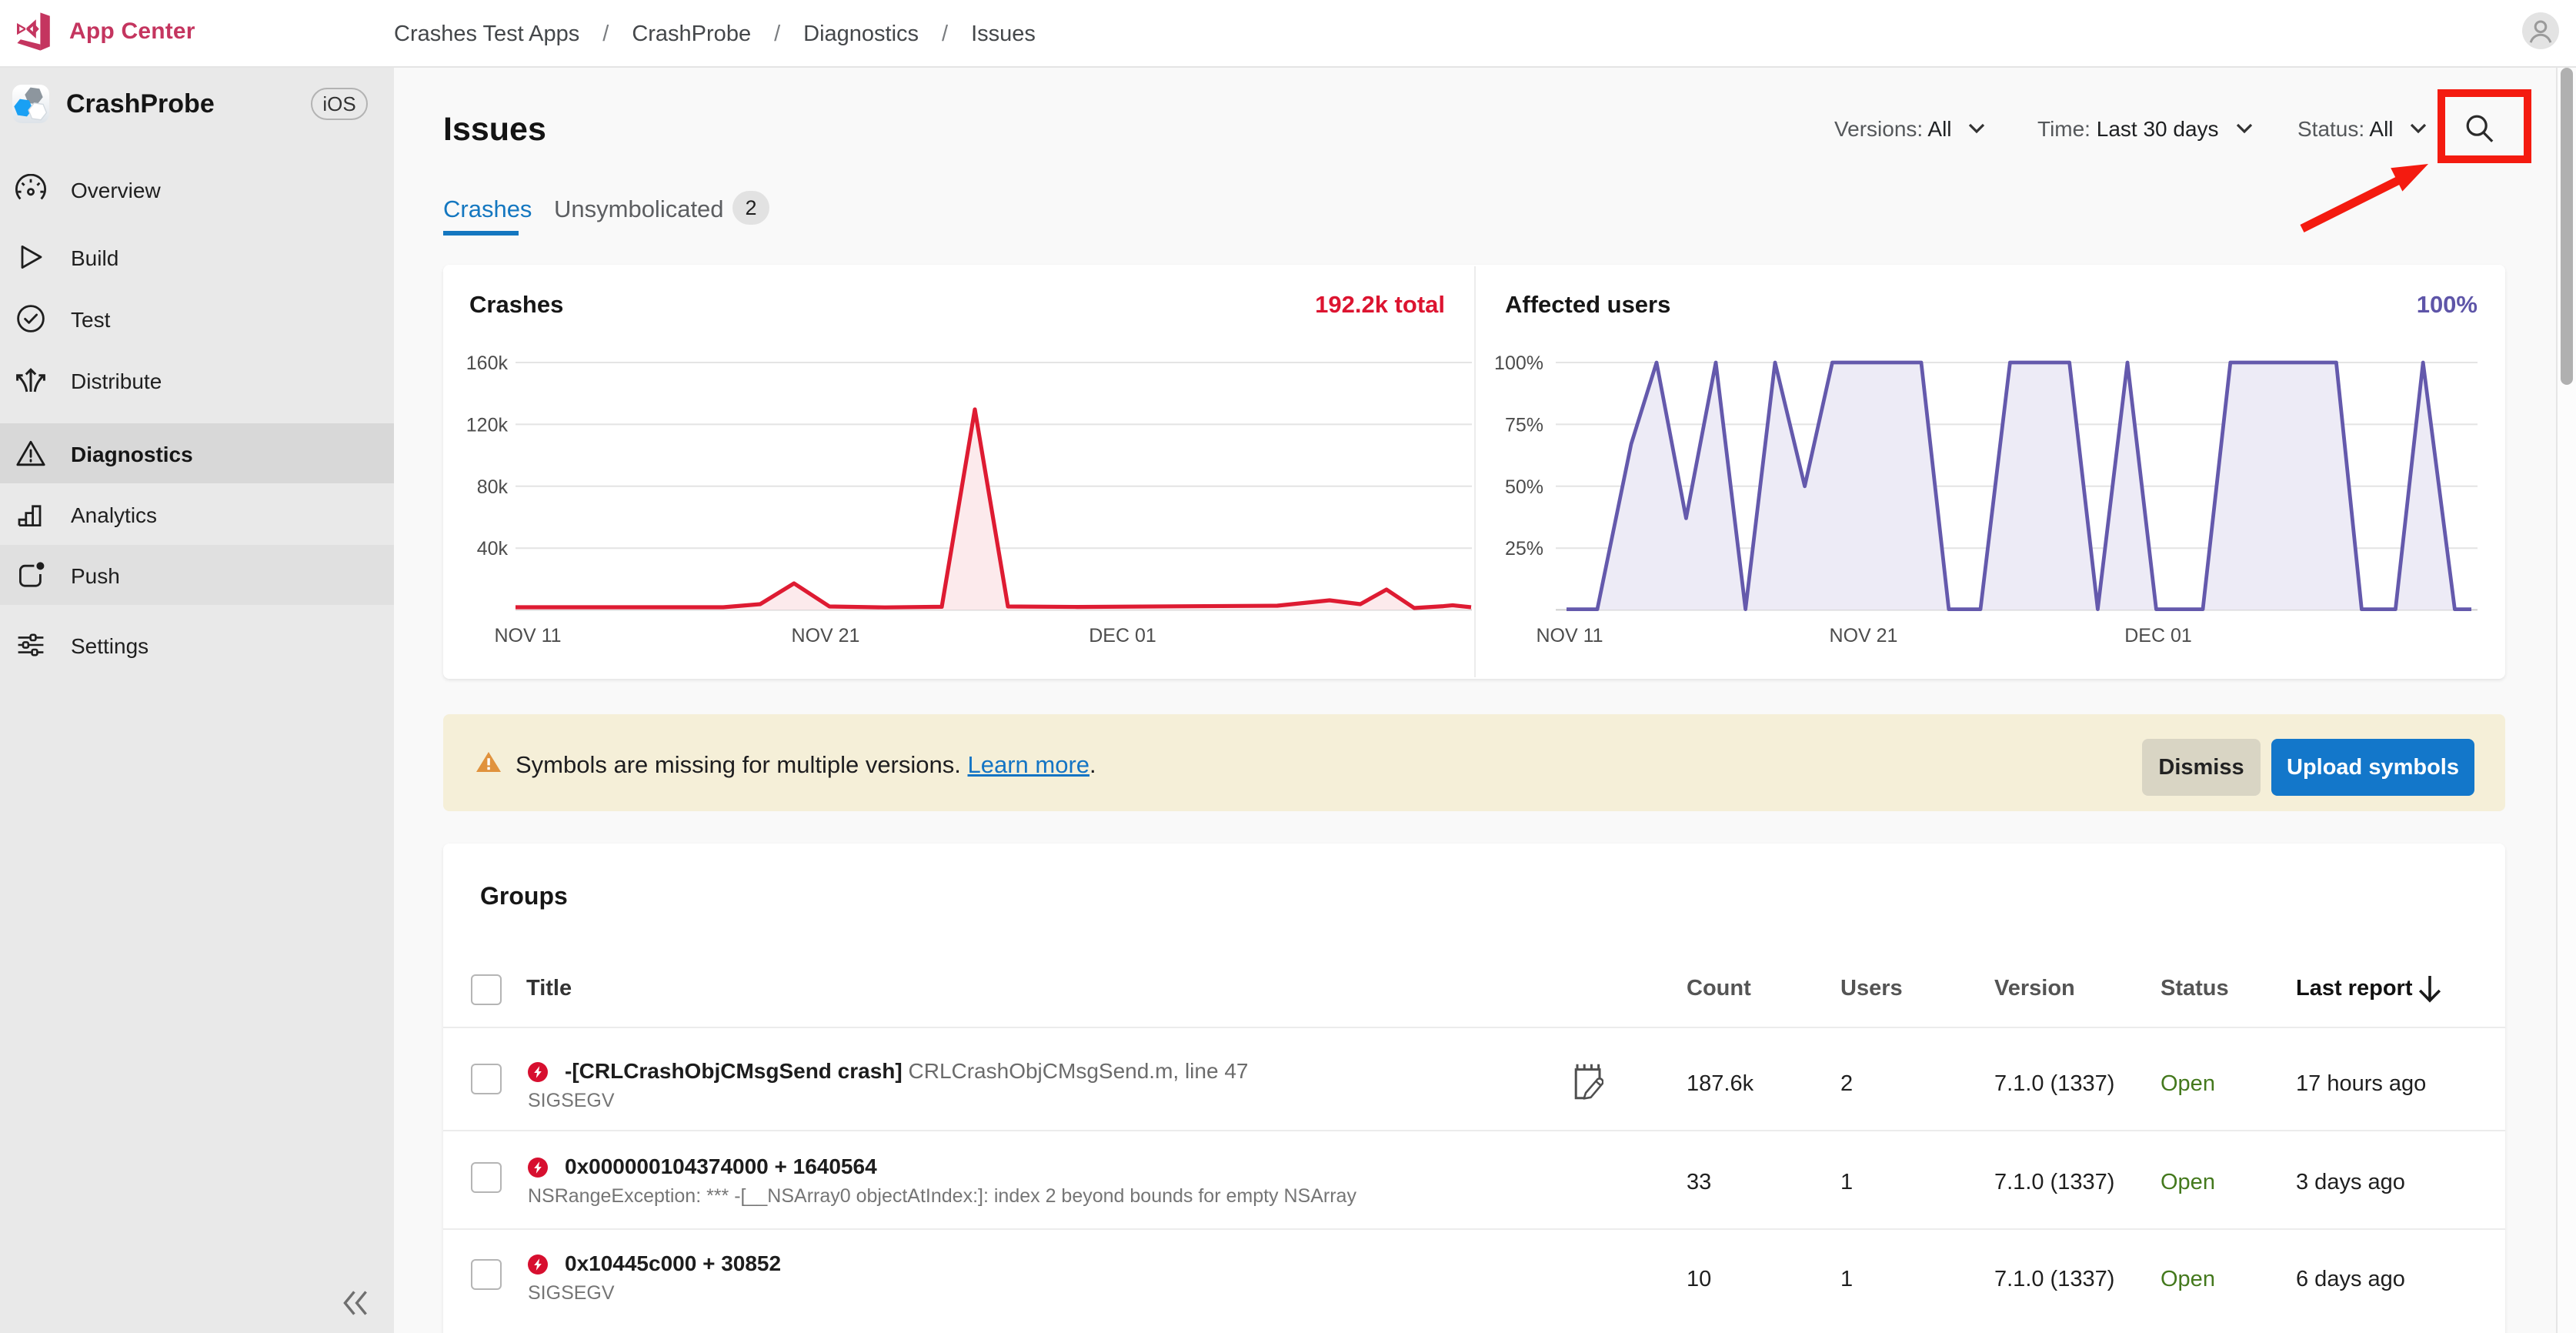 This screenshot has width=2576, height=1333. Describe the element at coordinates (487, 425) in the screenshot. I see `svg-text: 120k` at that location.